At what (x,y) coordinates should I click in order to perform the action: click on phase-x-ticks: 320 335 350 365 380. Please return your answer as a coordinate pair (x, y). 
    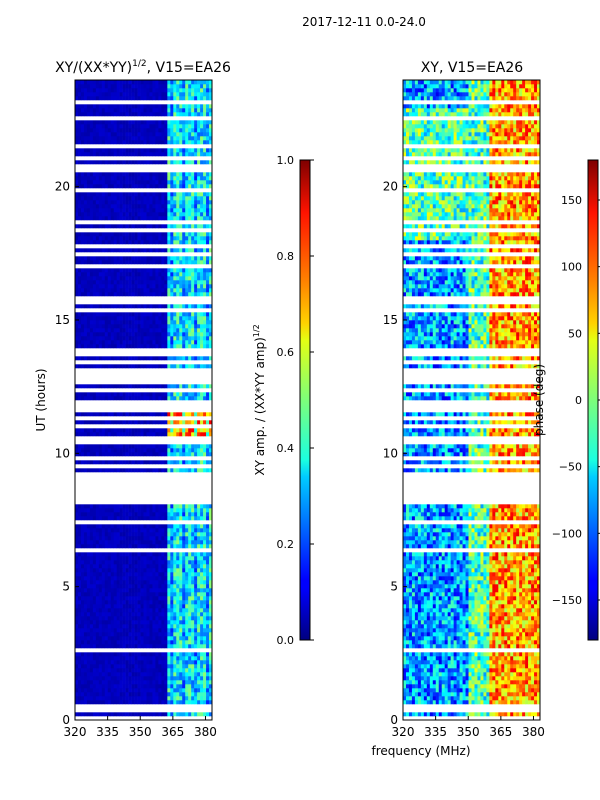
    Looking at the image, I should click on (468, 727).